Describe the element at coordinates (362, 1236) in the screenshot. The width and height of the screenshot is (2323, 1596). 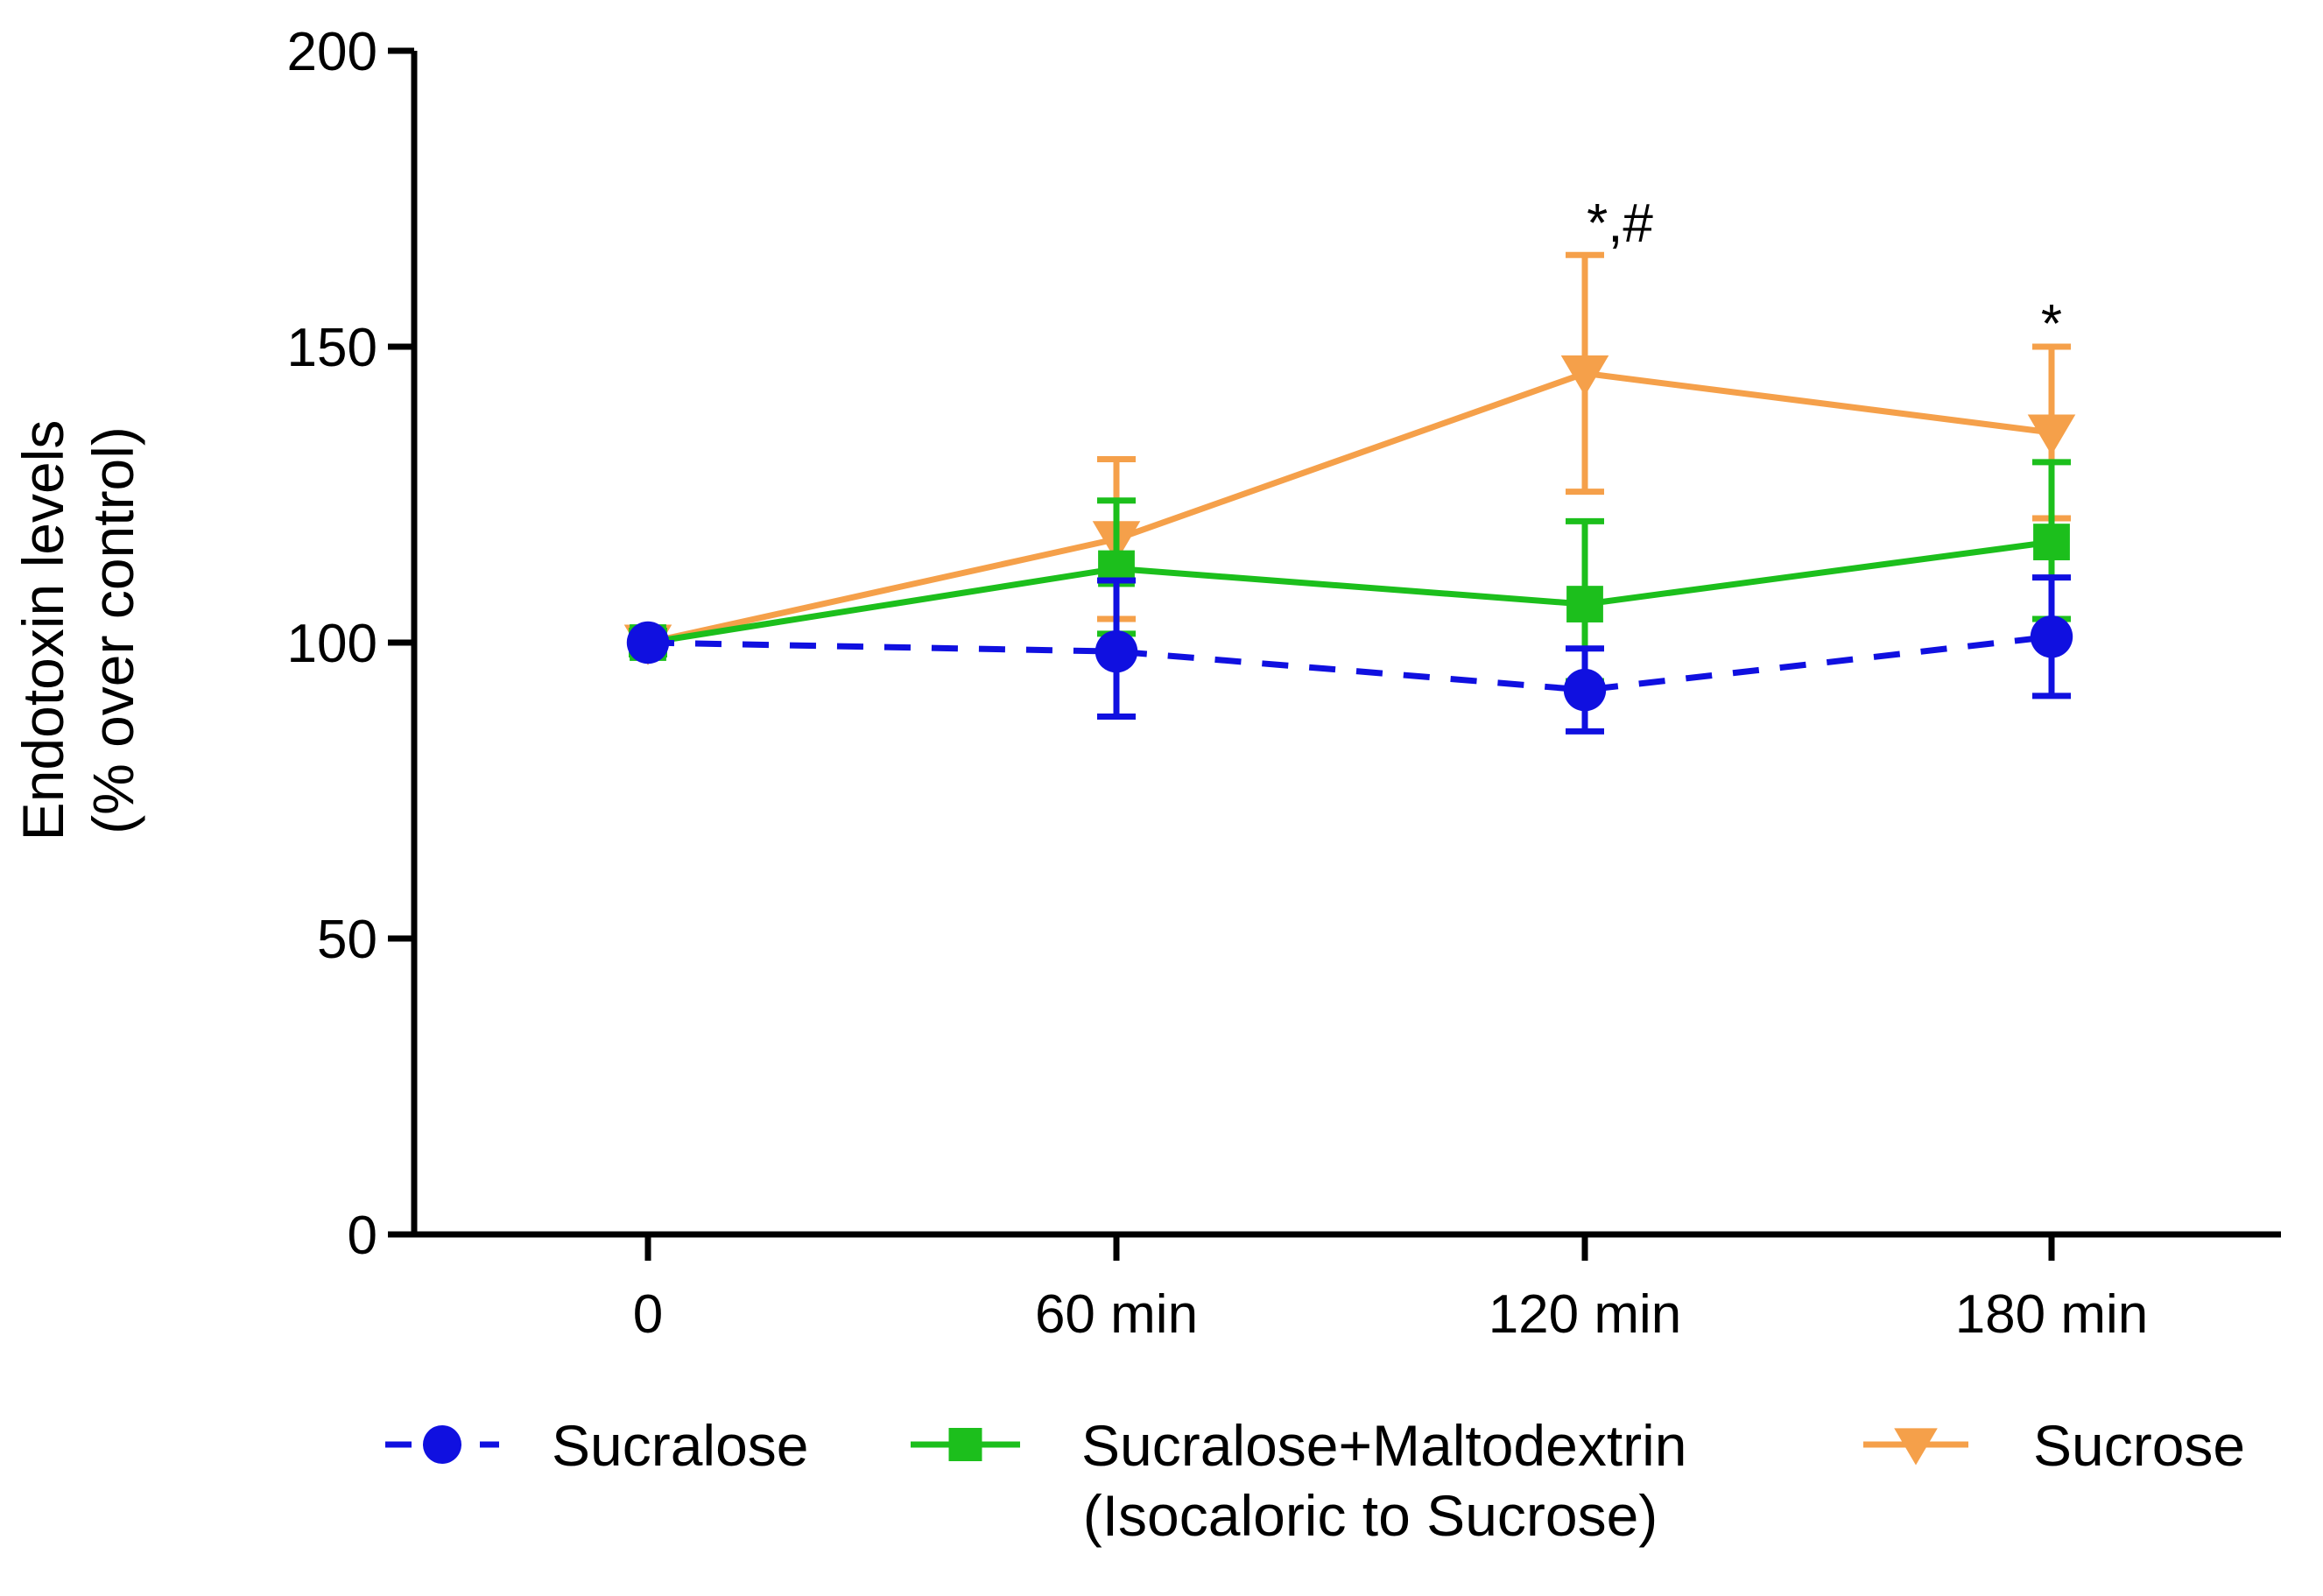
I see `y-tick-label: 0` at that location.